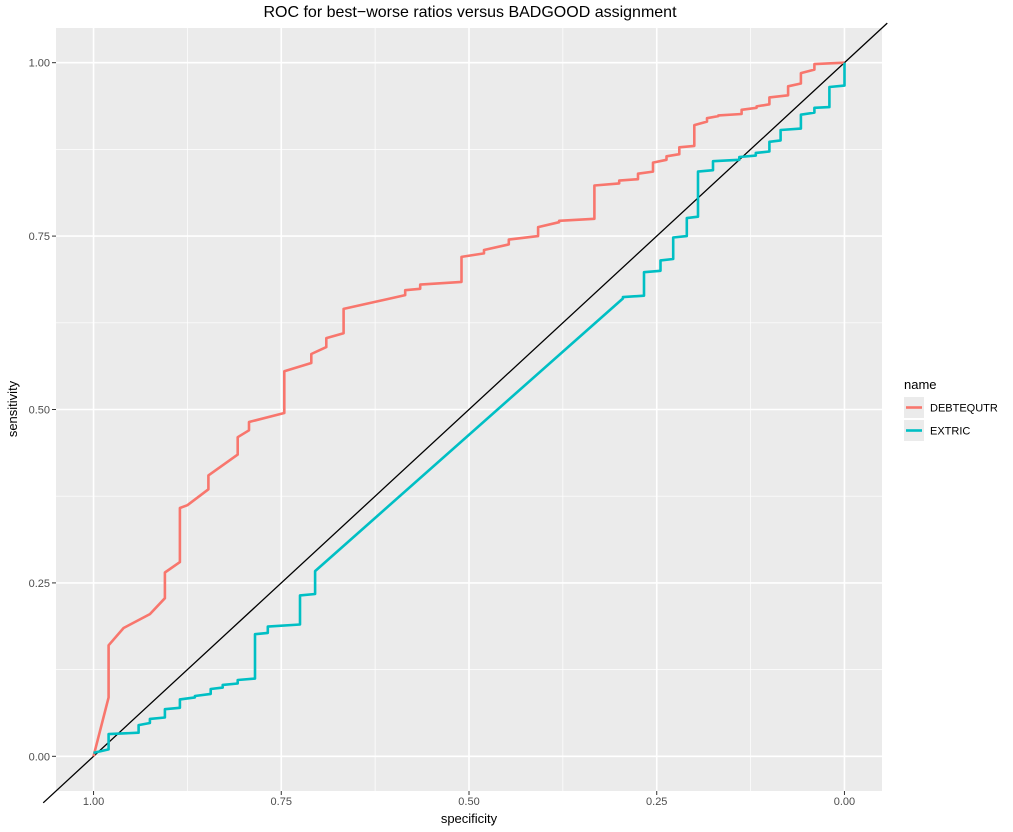 The image size is (1013, 832). I want to click on legend-items: DEBTEQUTR EXTRIC, so click(951, 419).